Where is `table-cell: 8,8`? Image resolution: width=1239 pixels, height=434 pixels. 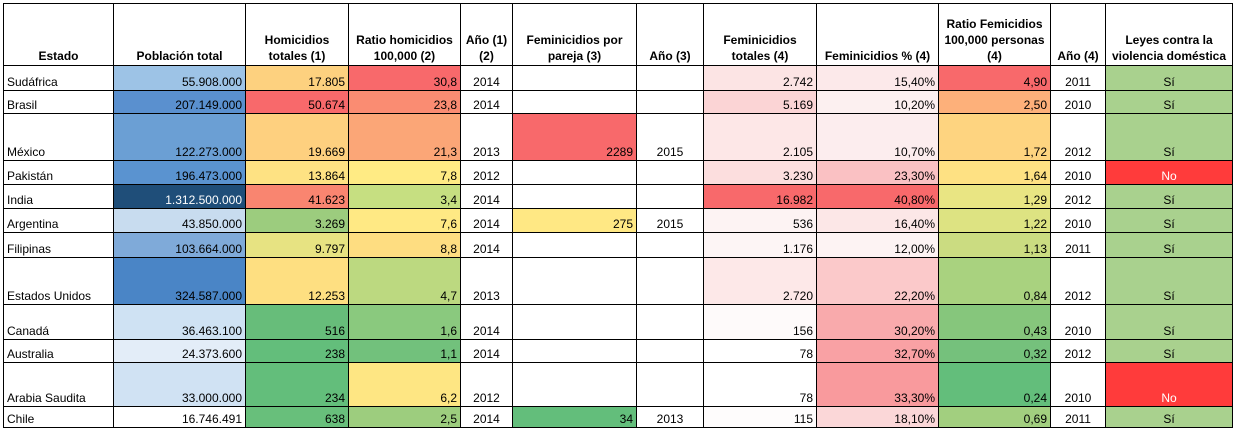 table-cell: 8,8 is located at coordinates (404, 245).